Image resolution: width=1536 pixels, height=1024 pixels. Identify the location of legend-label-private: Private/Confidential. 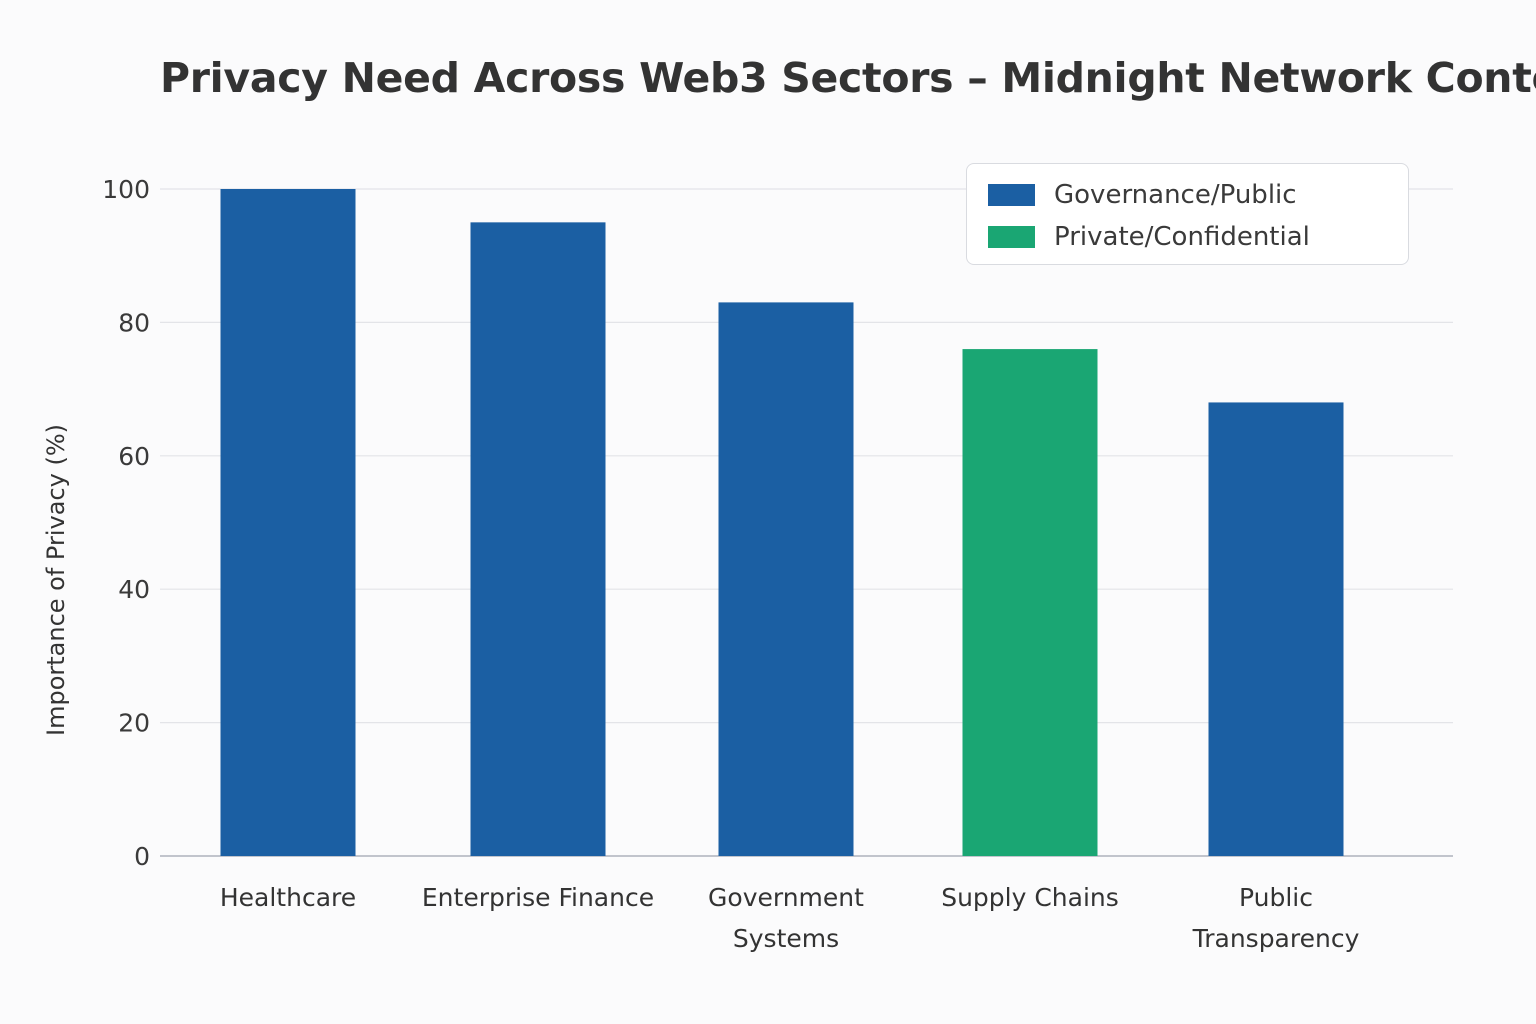
(1182, 237).